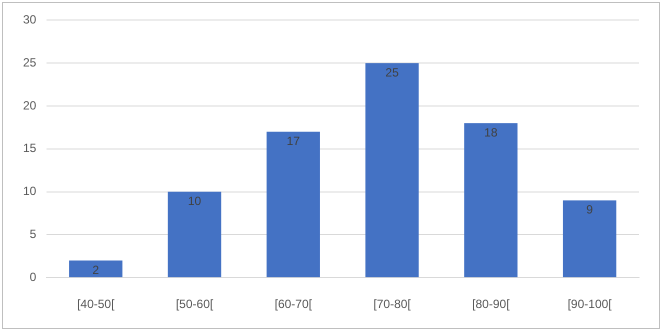 This screenshot has height=333, width=664. I want to click on x-tick-label: [90-100[, so click(590, 304).